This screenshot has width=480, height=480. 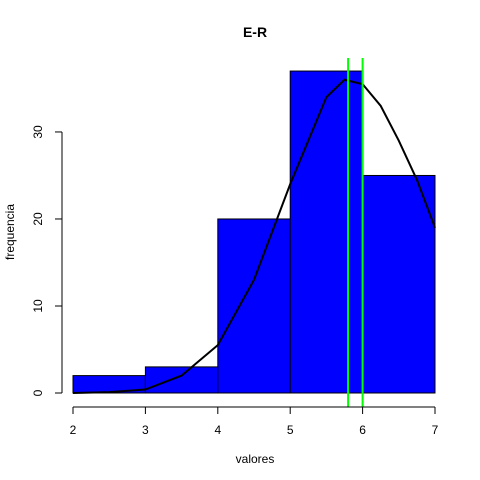 What do you see at coordinates (362, 430) in the screenshot?
I see `x-tick-label-6: 6` at bounding box center [362, 430].